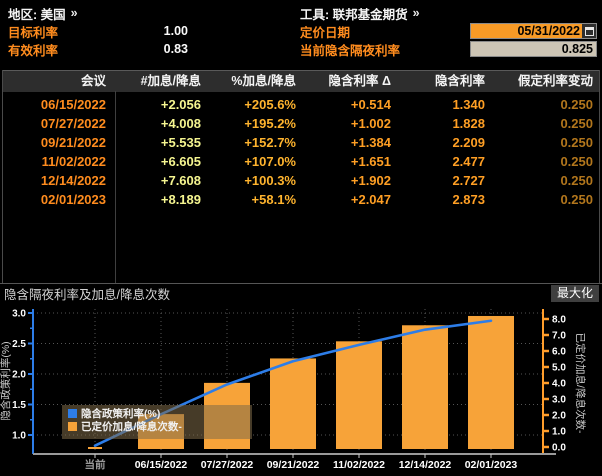 The width and height of the screenshot is (602, 476). Describe the element at coordinates (301, 180) in the screenshot. I see `table-row: 12/14/2022 +7.608 +100.3% +1.902 2.727 0.250` at that location.